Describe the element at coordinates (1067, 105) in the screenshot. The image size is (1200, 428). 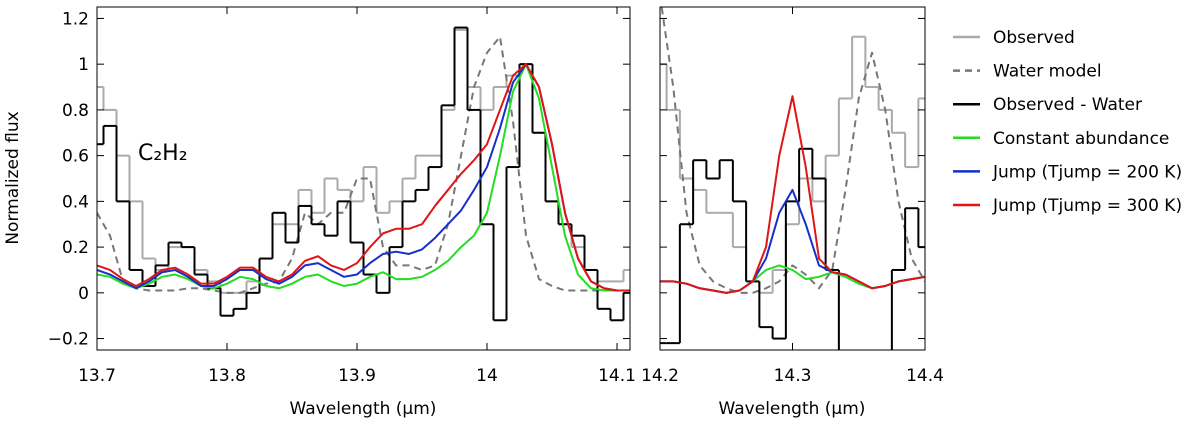
I see `legend-label: Observed - Water` at that location.